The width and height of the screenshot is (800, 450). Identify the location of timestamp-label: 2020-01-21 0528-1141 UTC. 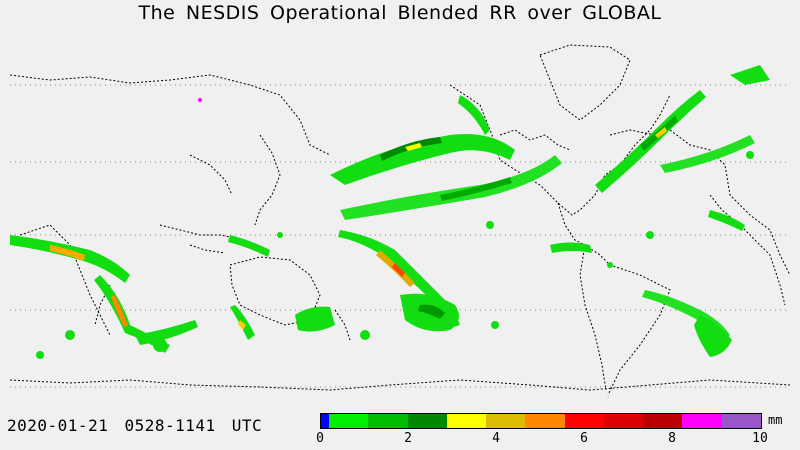
(135, 425).